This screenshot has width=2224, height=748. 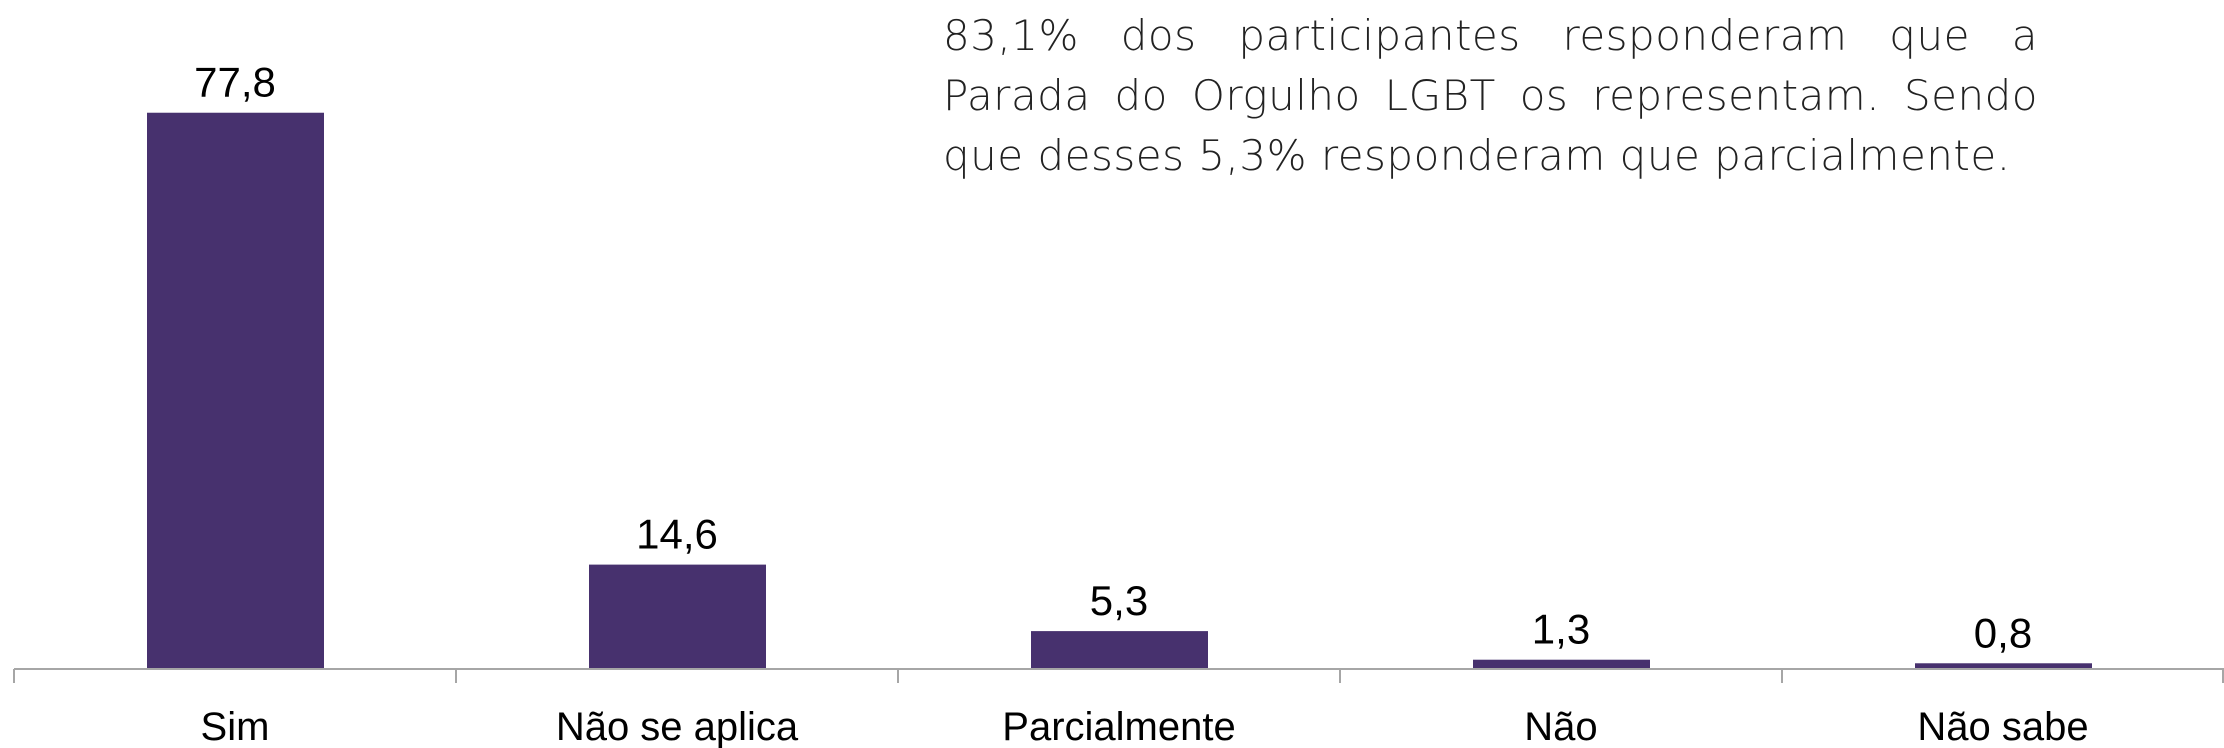 What do you see at coordinates (1119, 600) in the screenshot?
I see `value-label: 5,3` at bounding box center [1119, 600].